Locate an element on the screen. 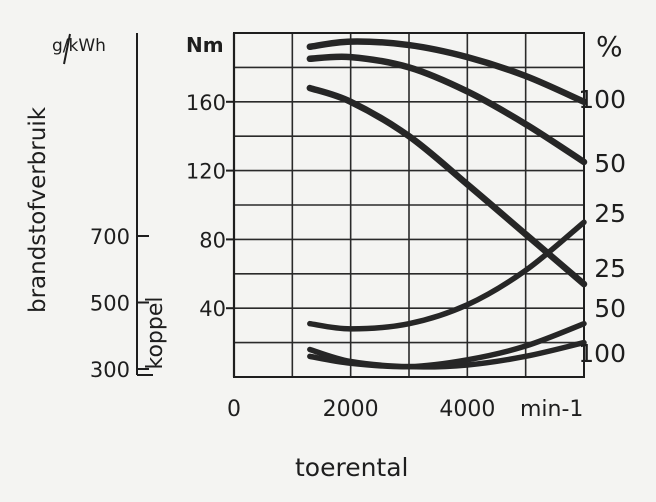 This screenshot has height=502, width=656. x-unit-label: min-1 is located at coordinates (551, 409).